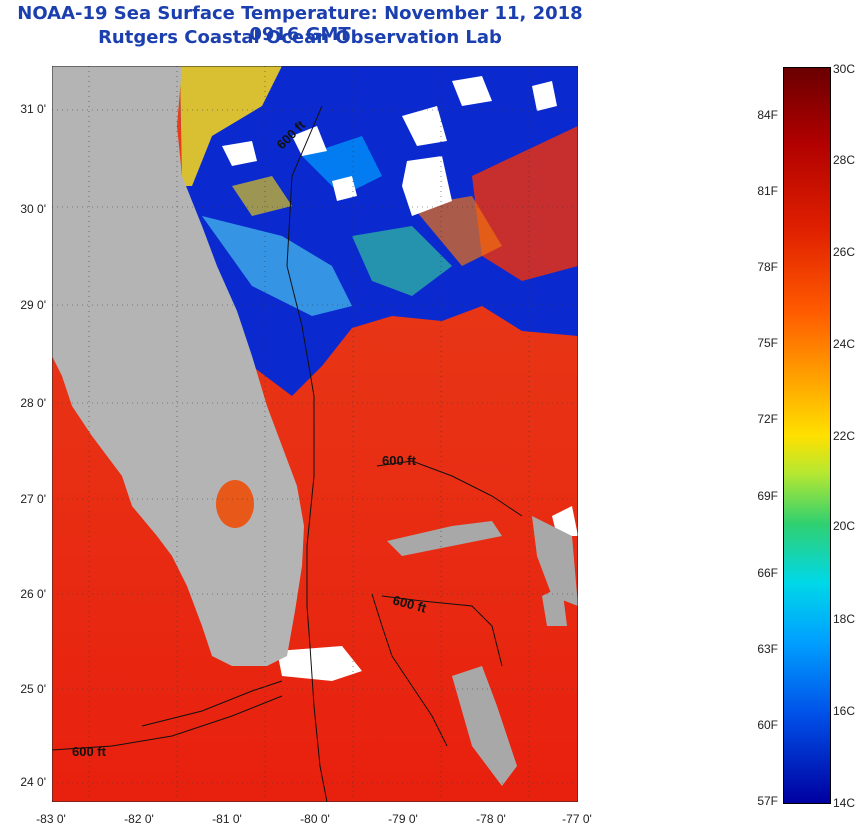 This screenshot has height=832, width=865. I want to click on lat-label-31: 31 0', so click(33, 109).